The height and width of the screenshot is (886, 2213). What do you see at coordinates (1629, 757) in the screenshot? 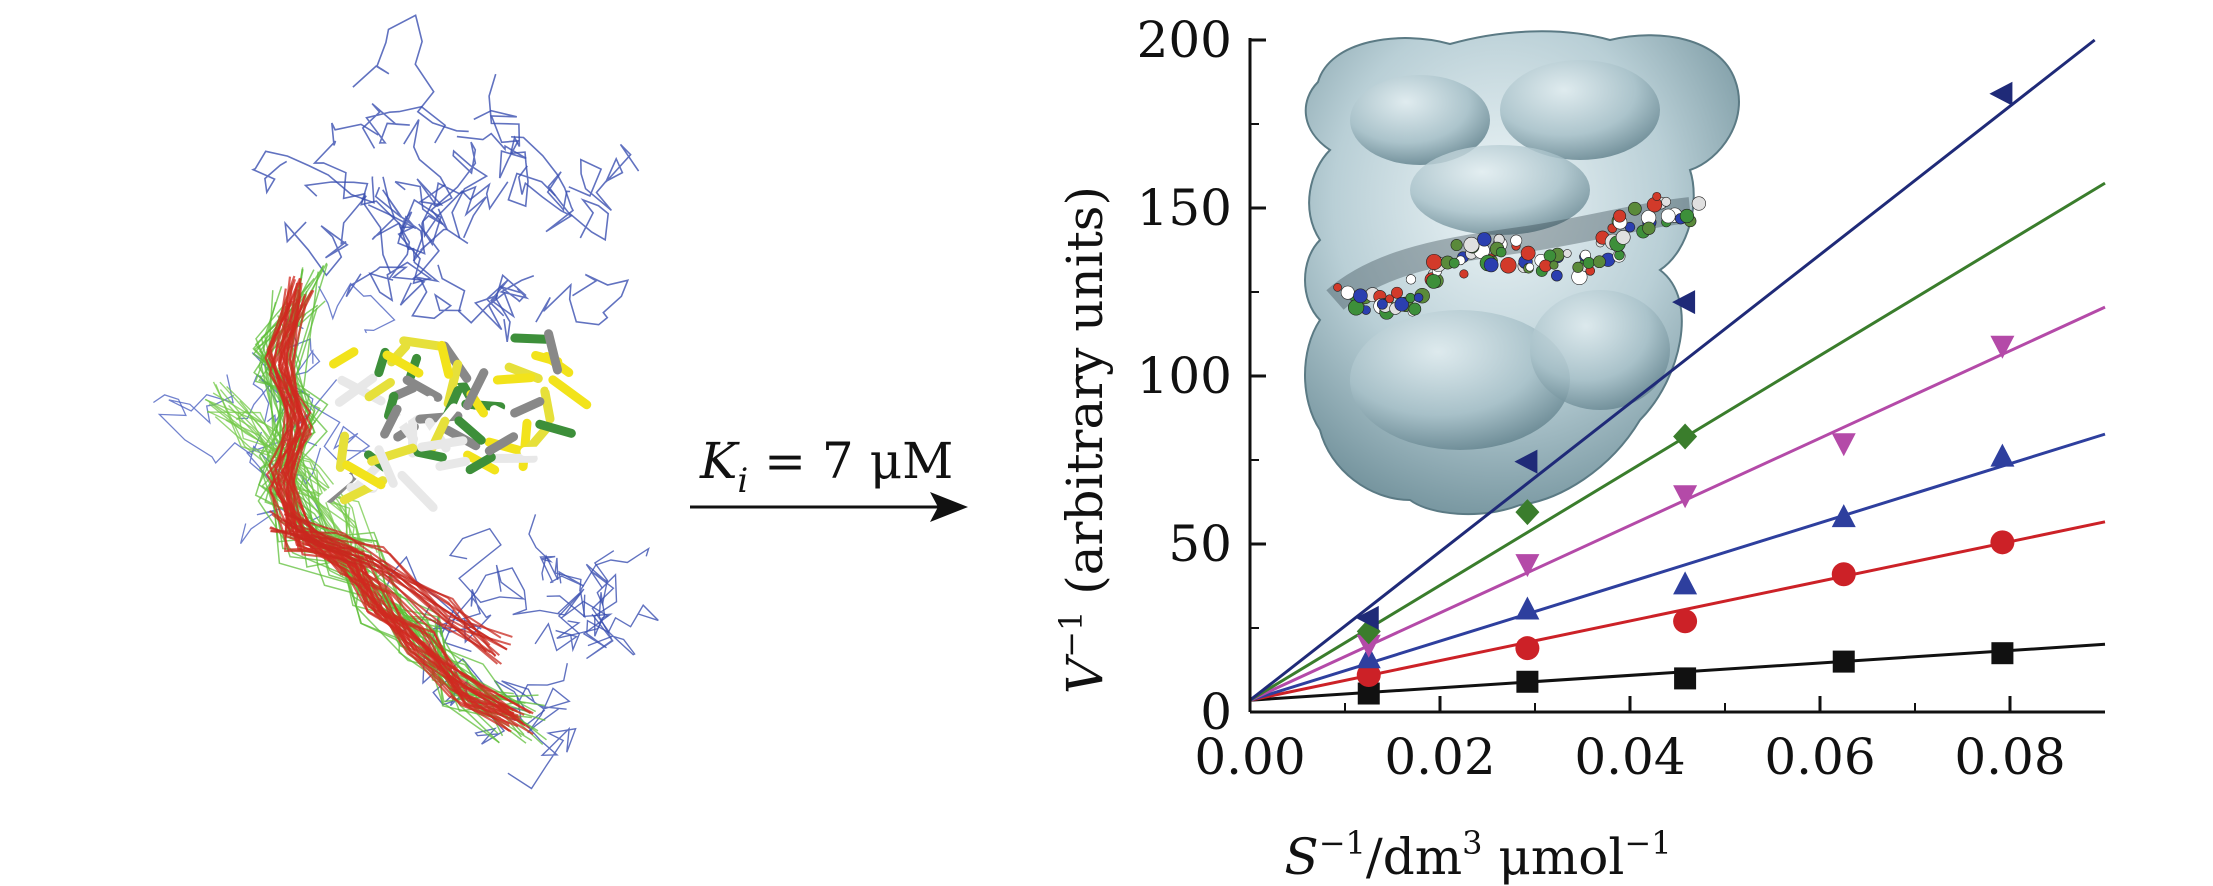
I see `x-tick-label: 0.04` at bounding box center [1629, 757].